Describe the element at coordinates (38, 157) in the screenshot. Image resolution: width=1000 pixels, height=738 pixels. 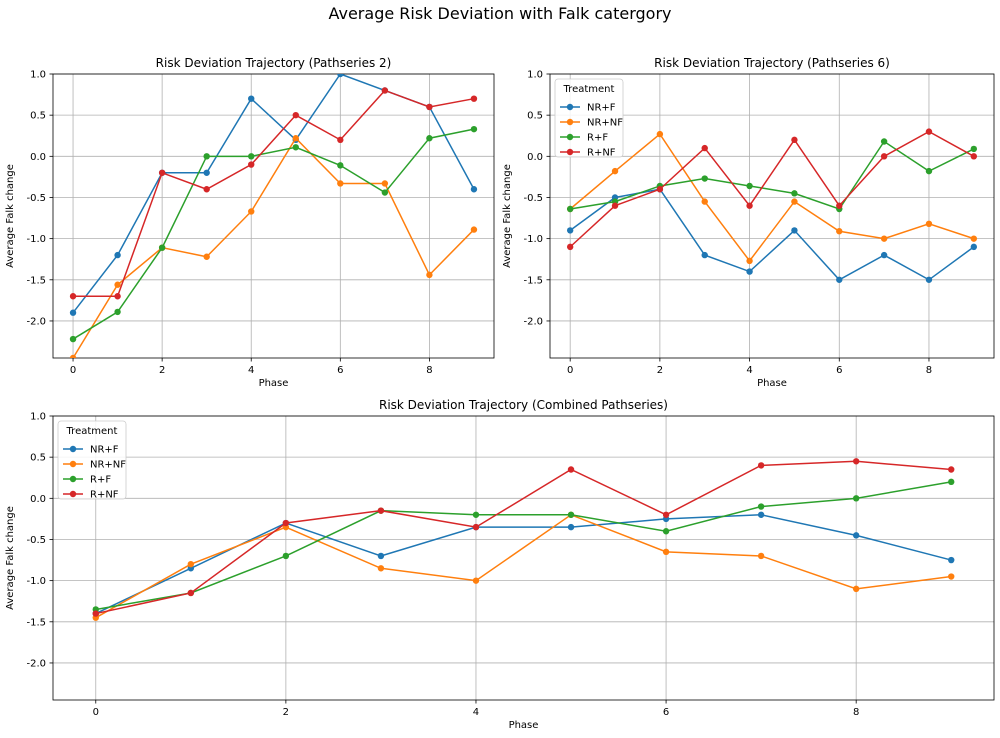
I see `y-tick-label: 0.0` at that location.